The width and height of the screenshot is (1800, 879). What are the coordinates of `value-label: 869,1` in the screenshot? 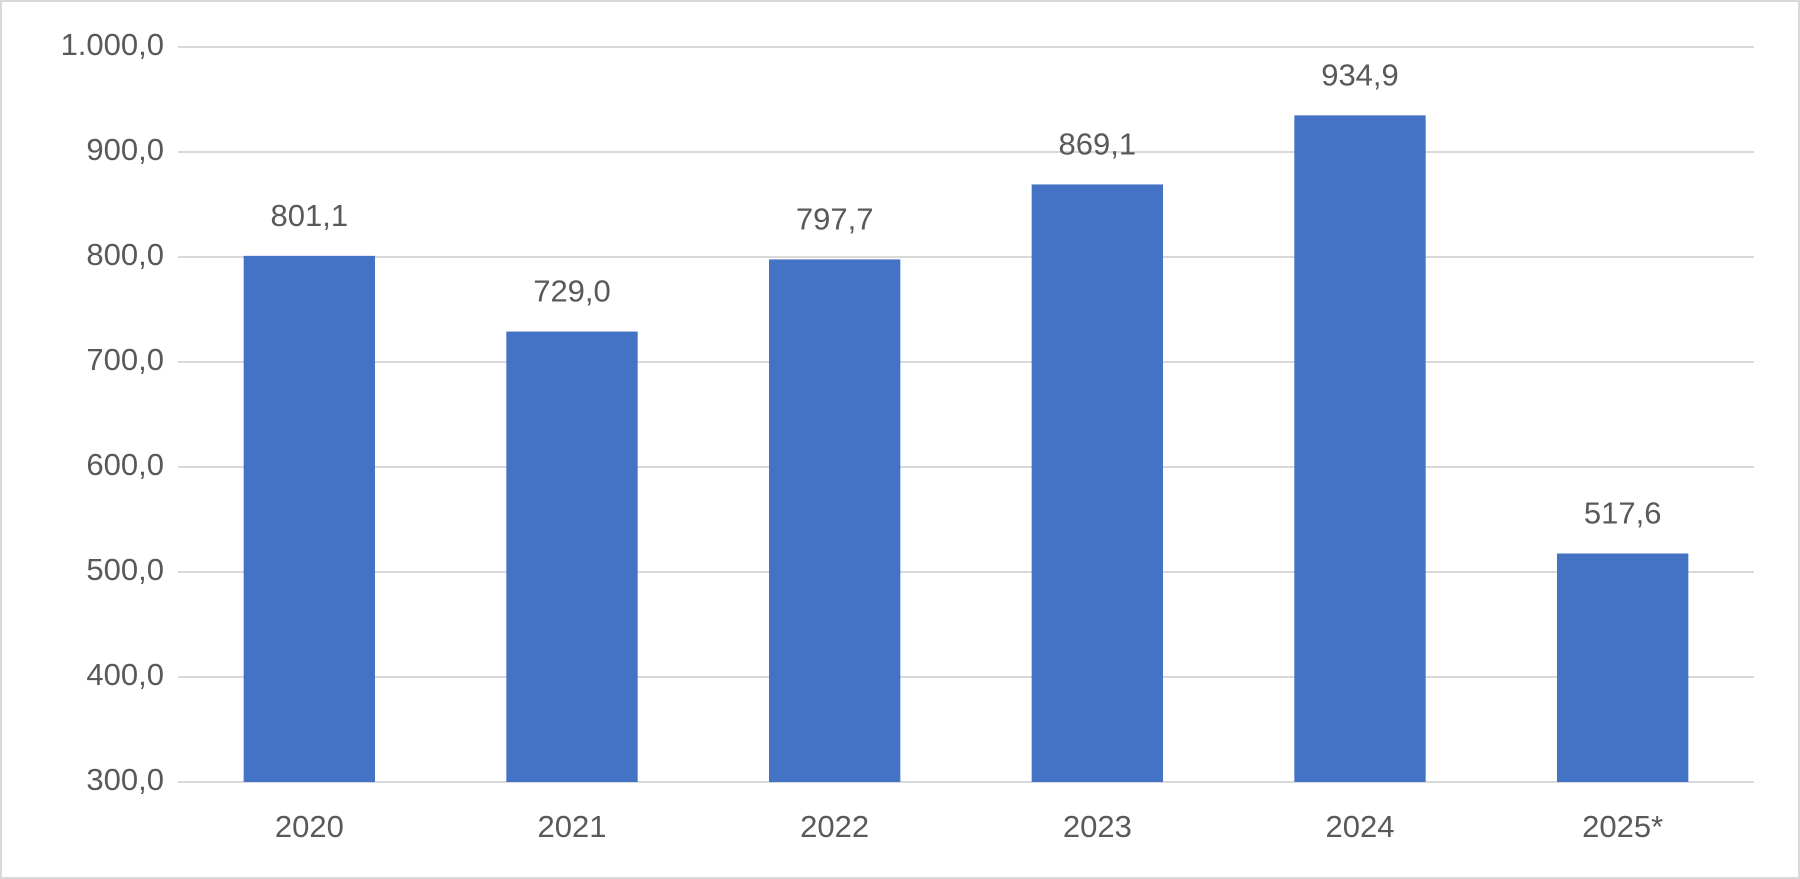 It's located at (1098, 144).